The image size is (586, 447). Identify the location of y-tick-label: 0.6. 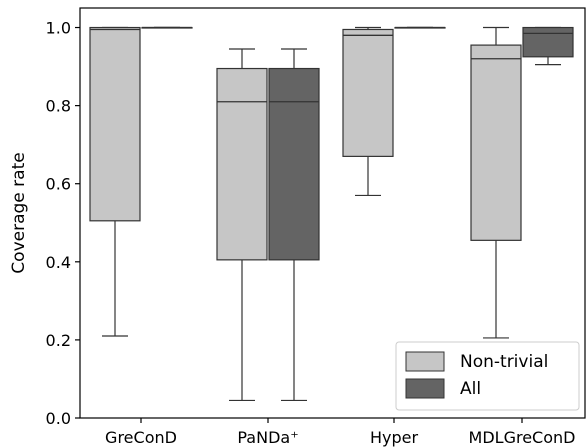
(58, 184).